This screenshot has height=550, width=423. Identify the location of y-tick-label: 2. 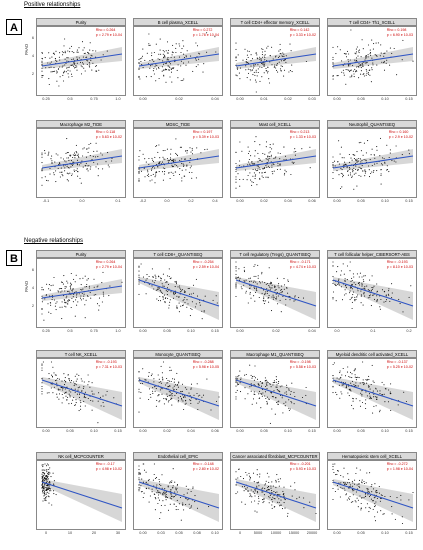
(32, 74).